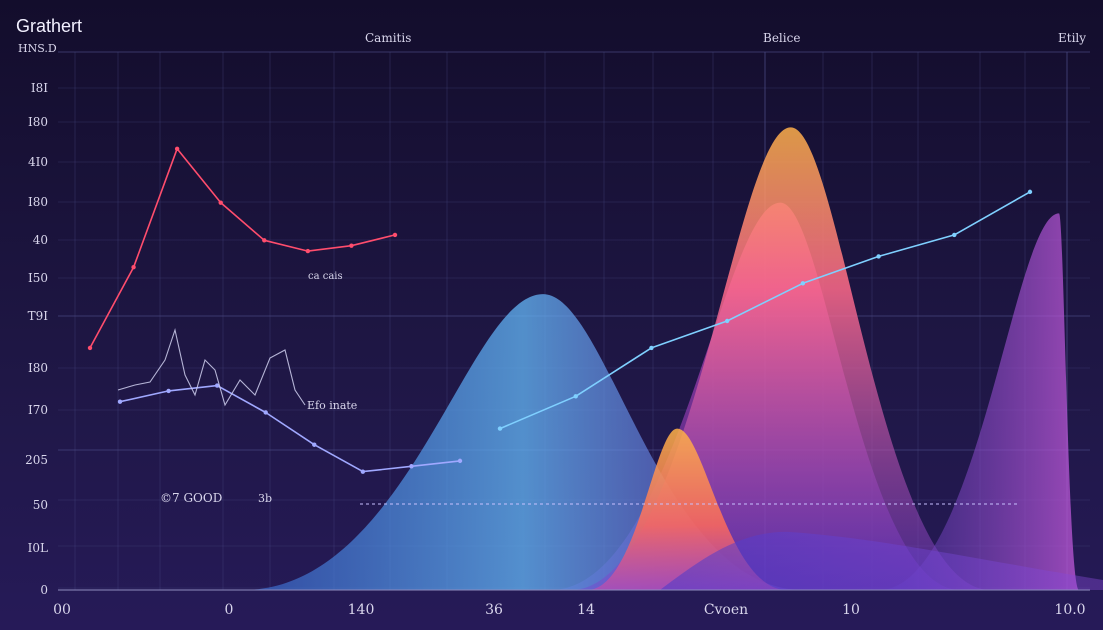 The width and height of the screenshot is (1103, 630). What do you see at coordinates (191, 498) in the screenshot?
I see `annotation-2: ©7 GOOD` at bounding box center [191, 498].